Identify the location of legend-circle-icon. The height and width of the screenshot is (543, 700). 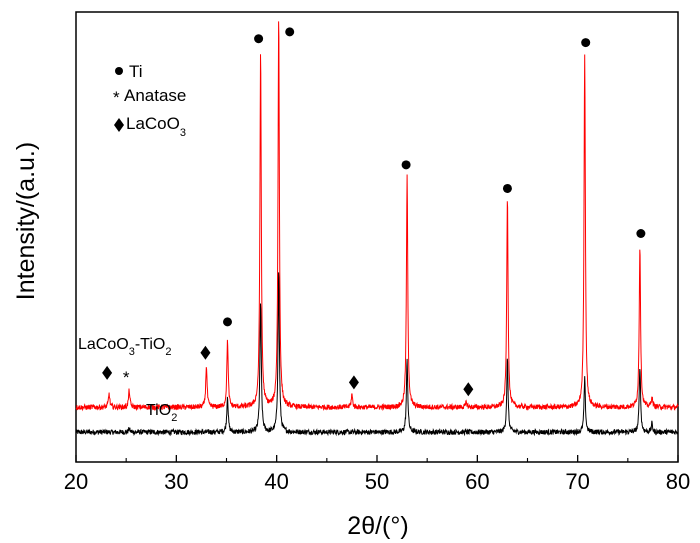
(119, 71).